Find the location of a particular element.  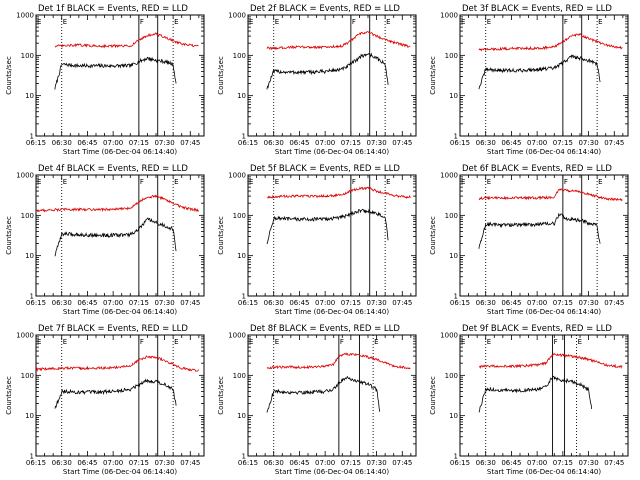

panel-title: Det 1f BLACK = Events, RED = LLD is located at coordinates (113, 9).